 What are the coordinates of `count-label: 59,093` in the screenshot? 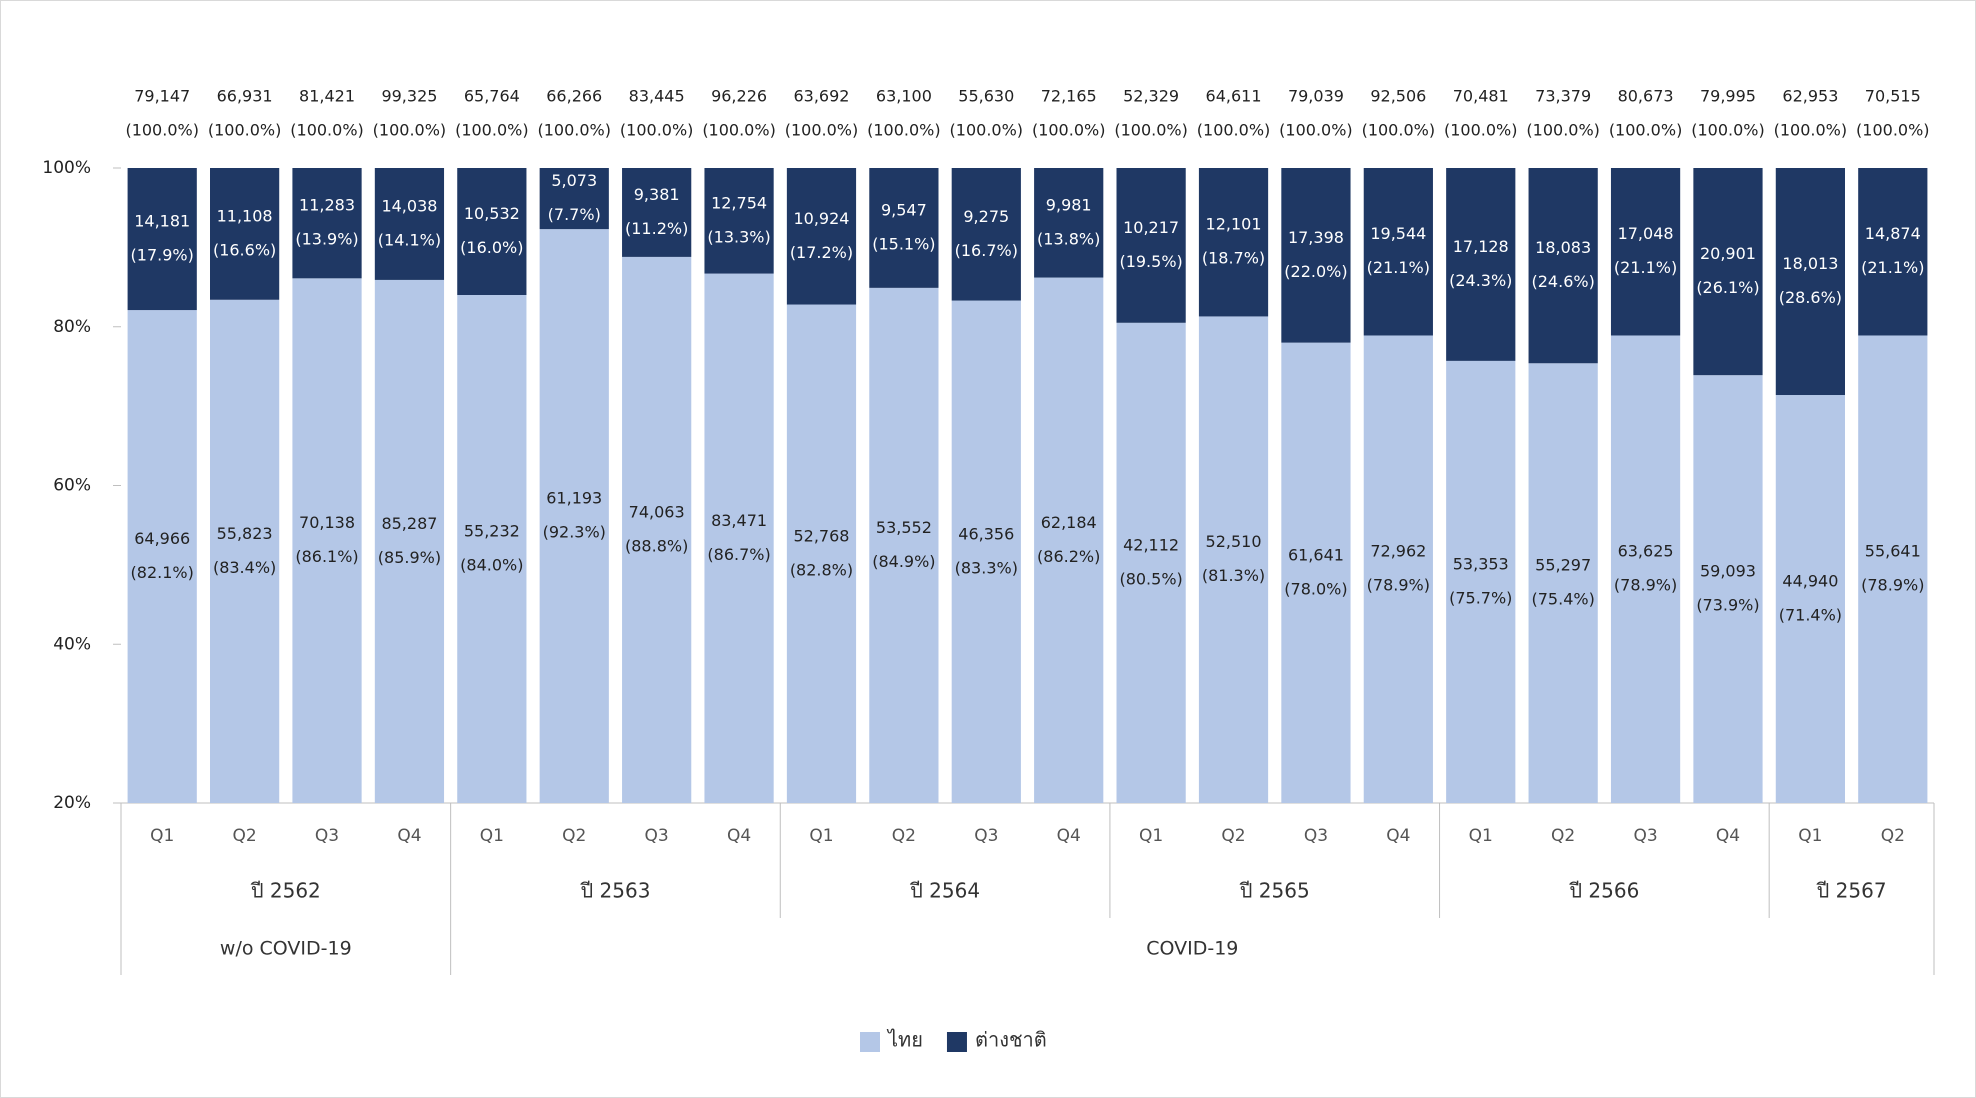 It's located at (1728, 571).